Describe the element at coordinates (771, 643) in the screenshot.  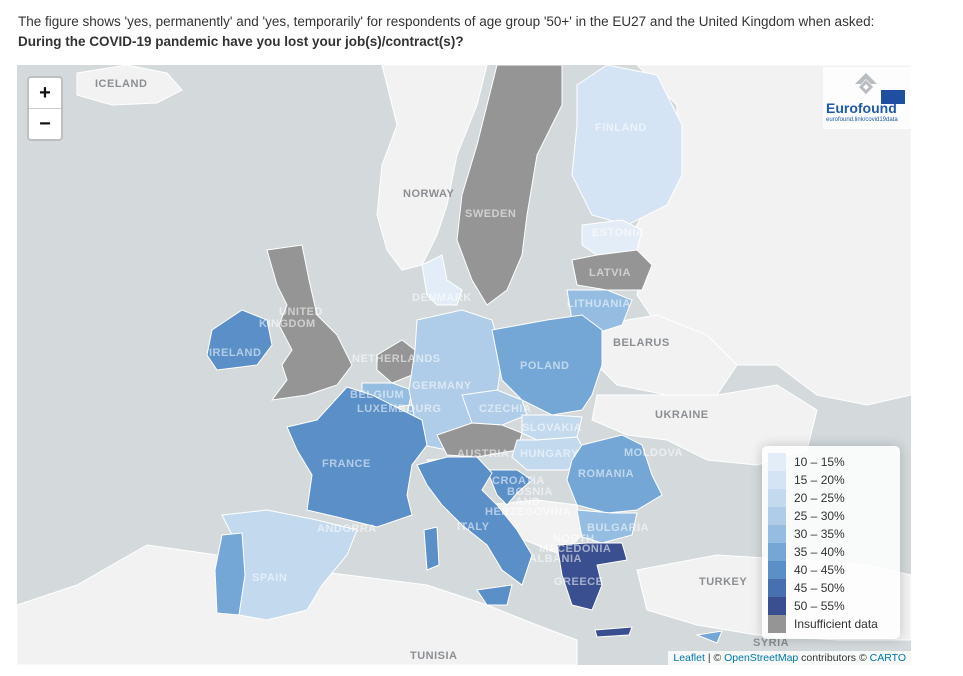
I see `label-syria: SYRIA` at that location.